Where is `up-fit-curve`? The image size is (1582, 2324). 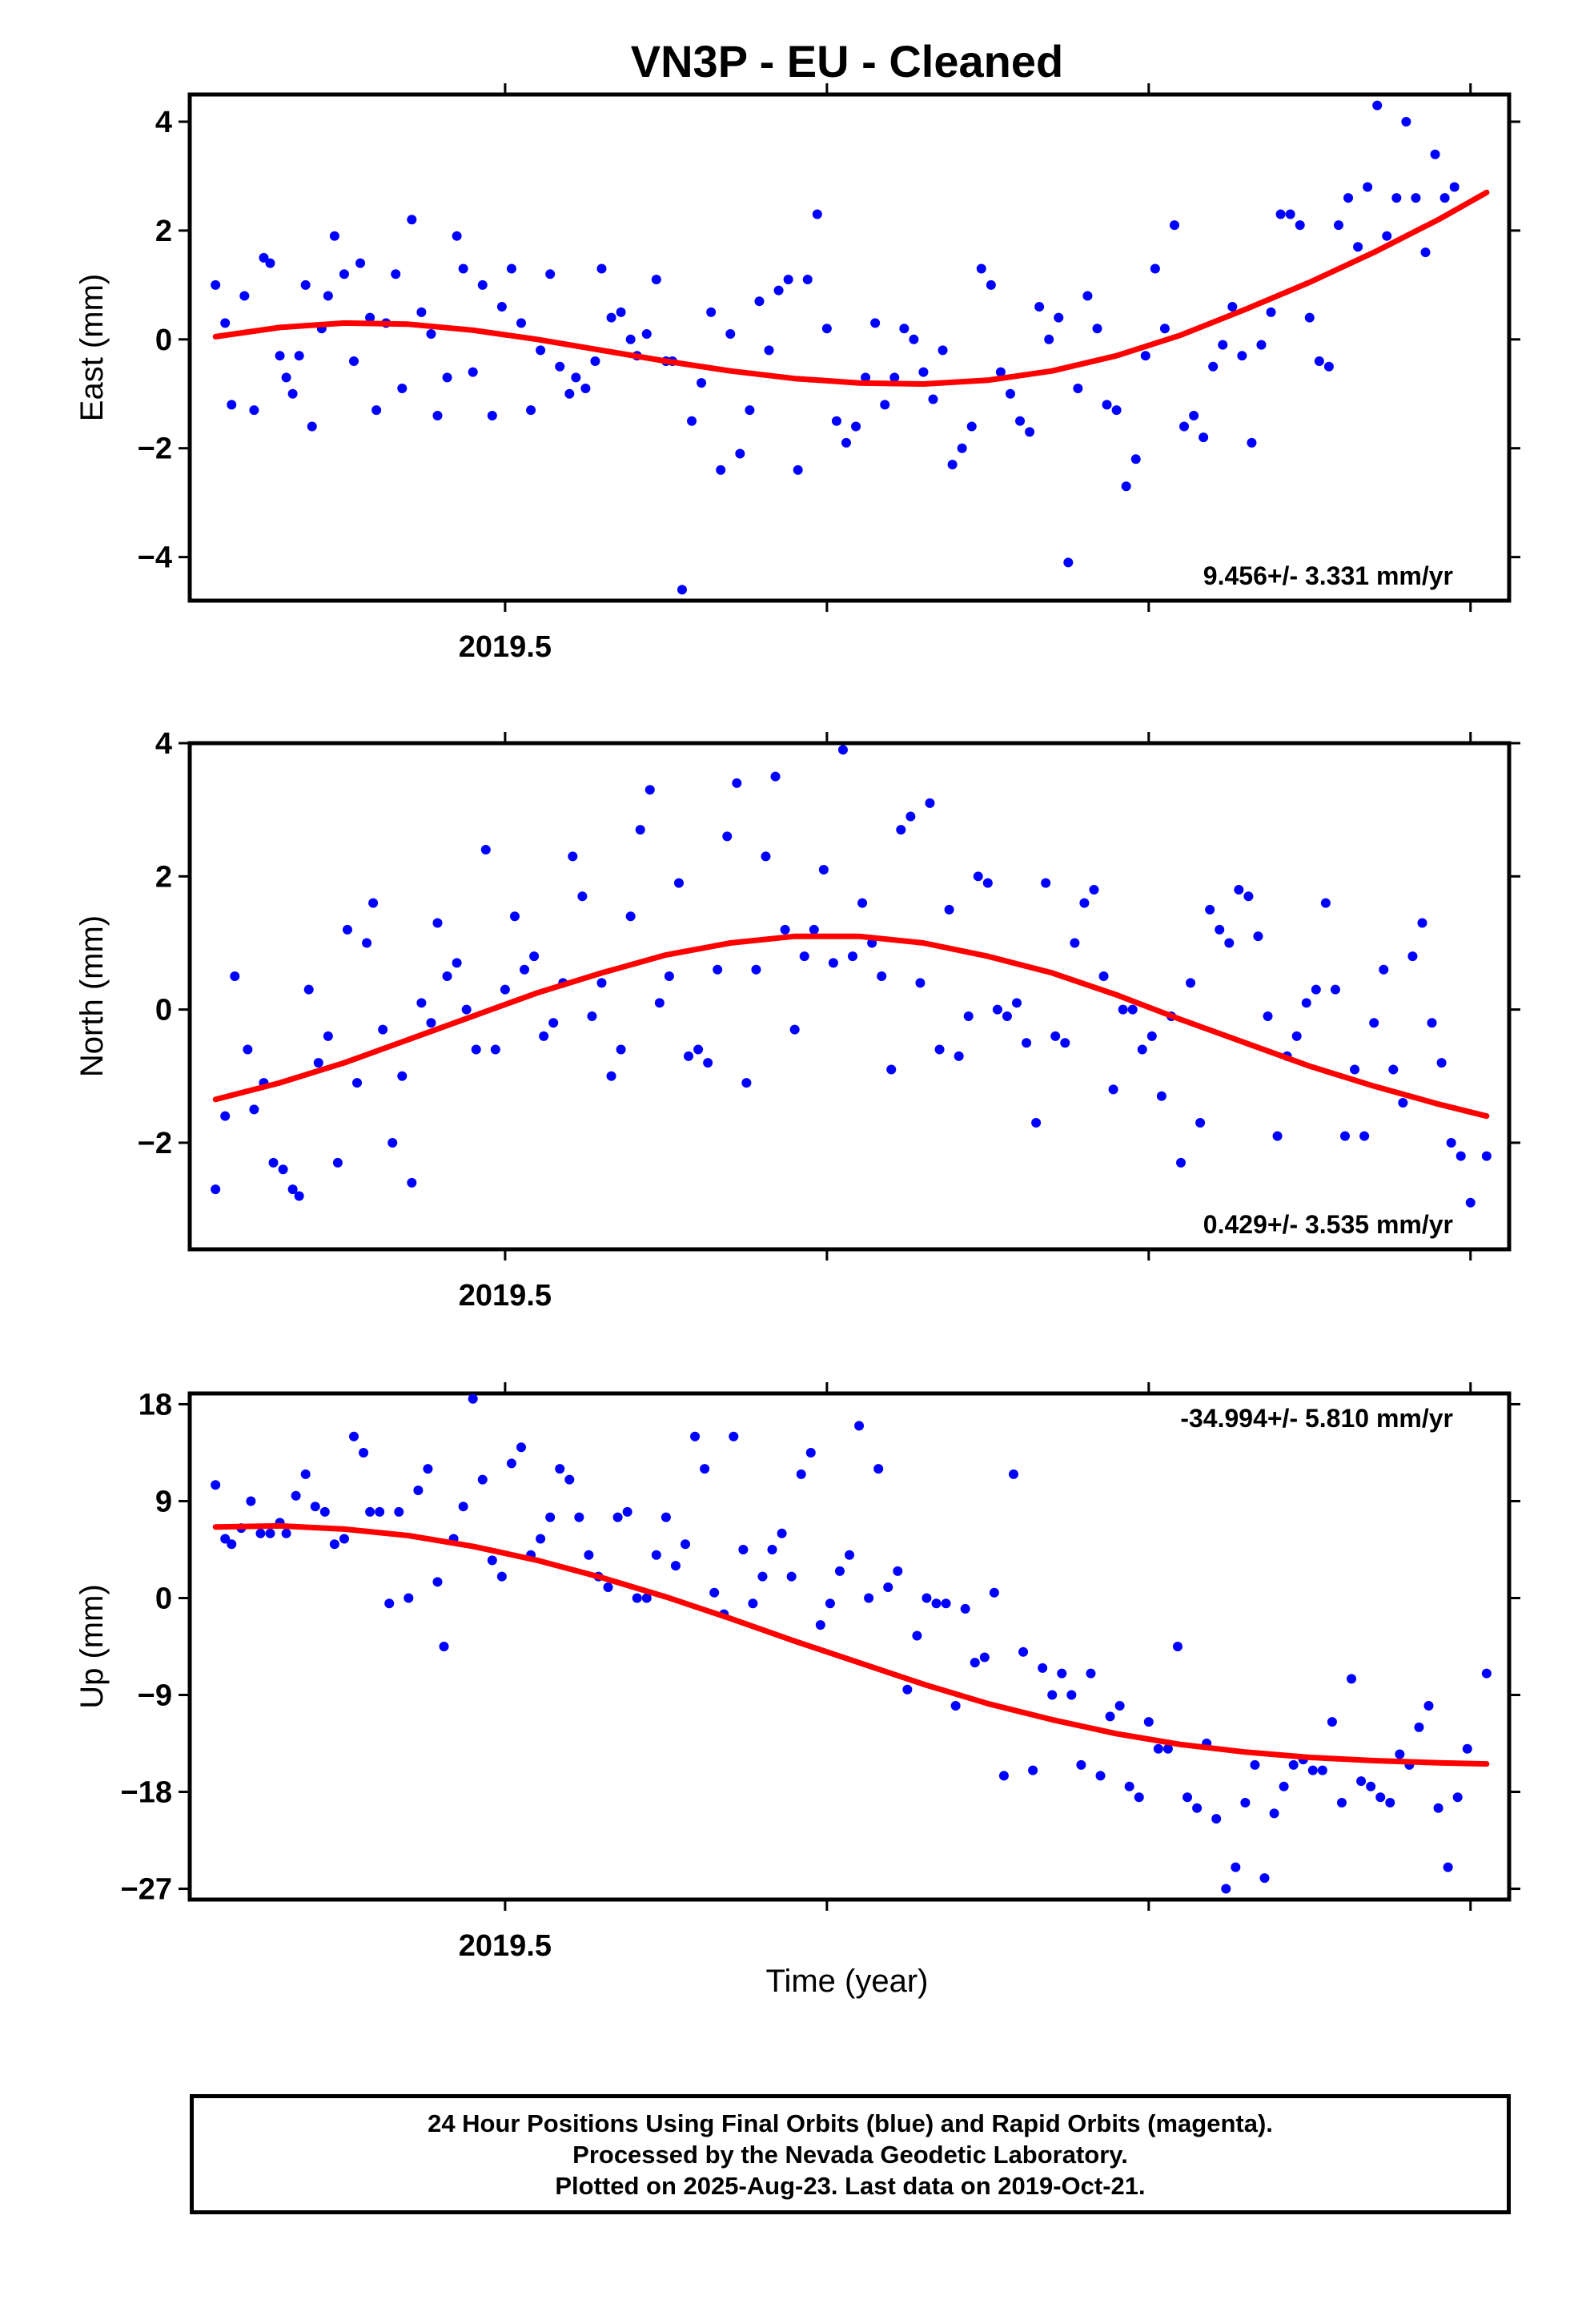
up-fit-curve is located at coordinates (851, 1644).